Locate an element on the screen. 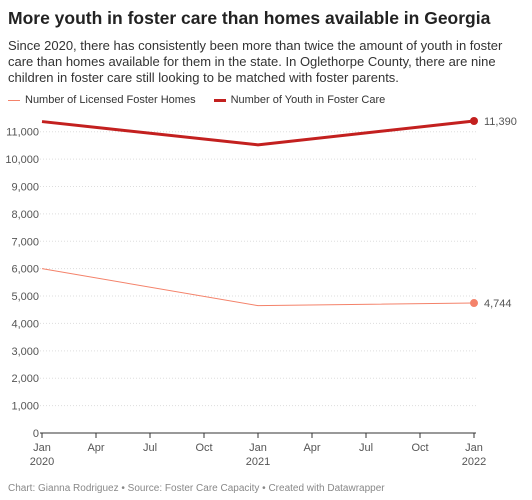 The height and width of the screenshot is (500, 532). x-tick-year: 2021 is located at coordinates (258, 462).